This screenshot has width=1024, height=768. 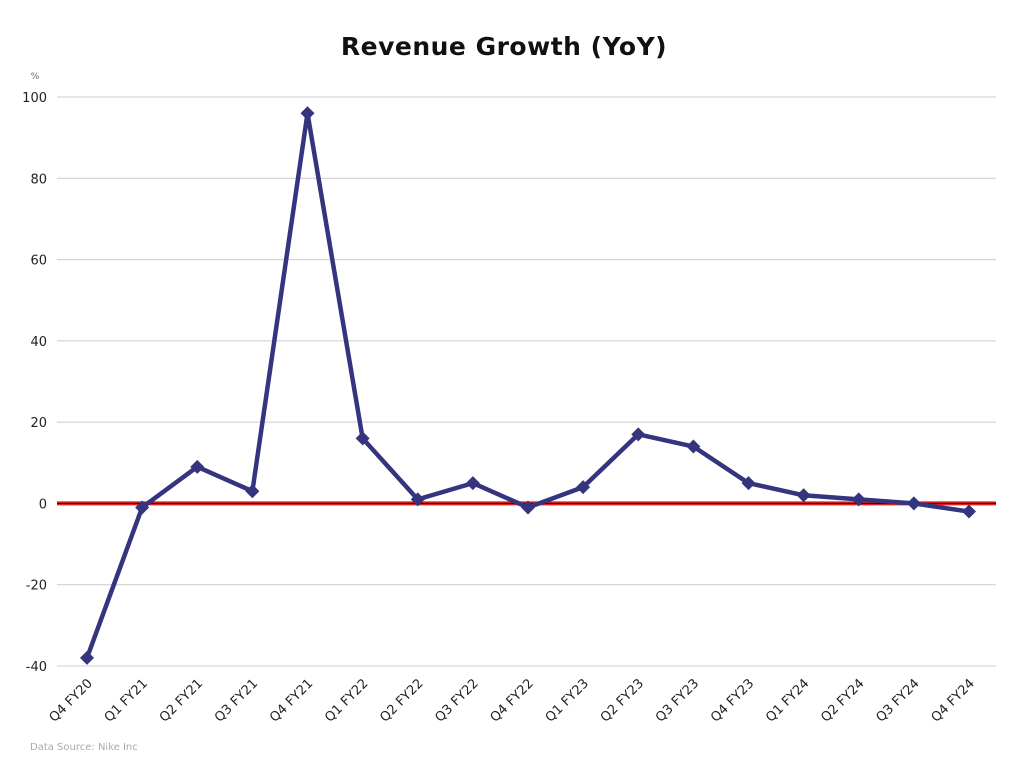 What do you see at coordinates (38, 423) in the screenshot?
I see `y-tick-label: 20` at bounding box center [38, 423].